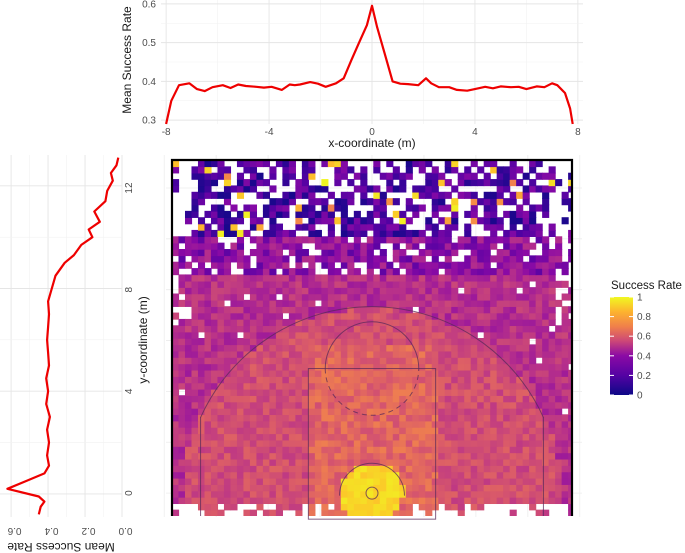  I want to click on colorbar-title: Success Rate, so click(646, 286).